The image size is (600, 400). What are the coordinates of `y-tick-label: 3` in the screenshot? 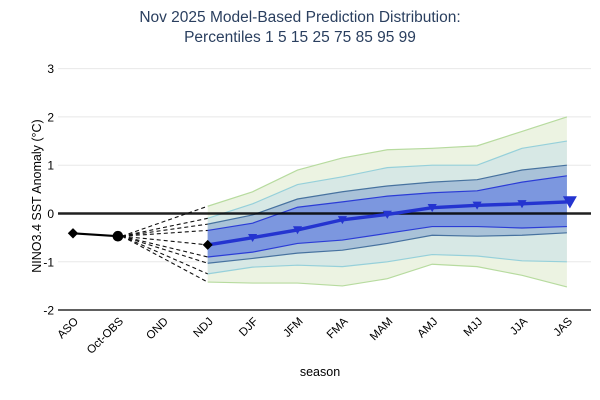 It's located at (50, 69).